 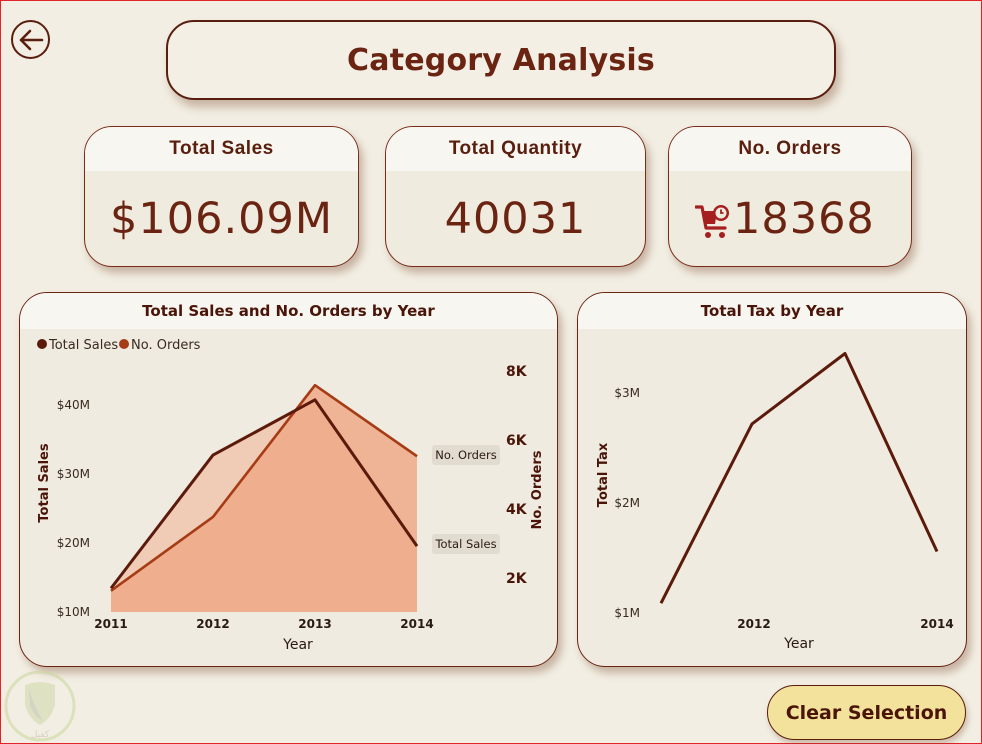 I want to click on y2-tick-label: 4K, so click(x=517, y=510).